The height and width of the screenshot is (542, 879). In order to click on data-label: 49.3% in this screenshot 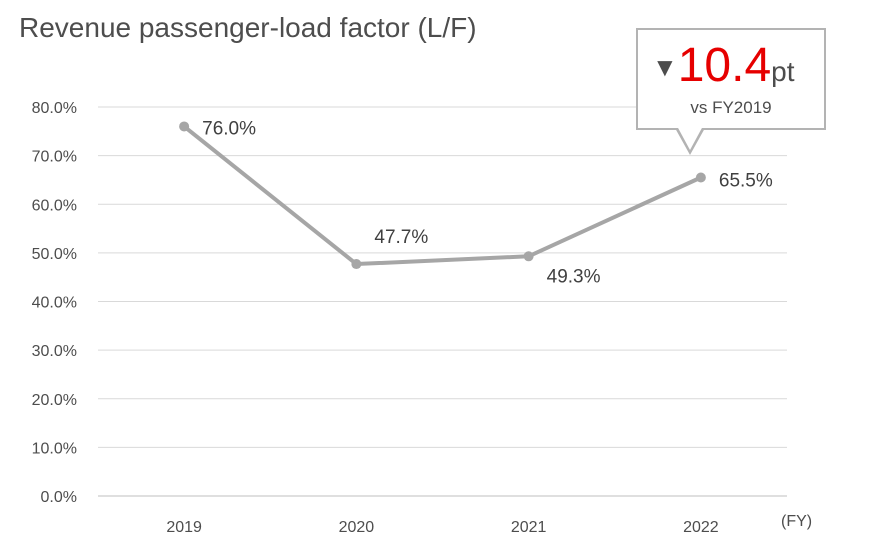, I will do `click(574, 276)`.